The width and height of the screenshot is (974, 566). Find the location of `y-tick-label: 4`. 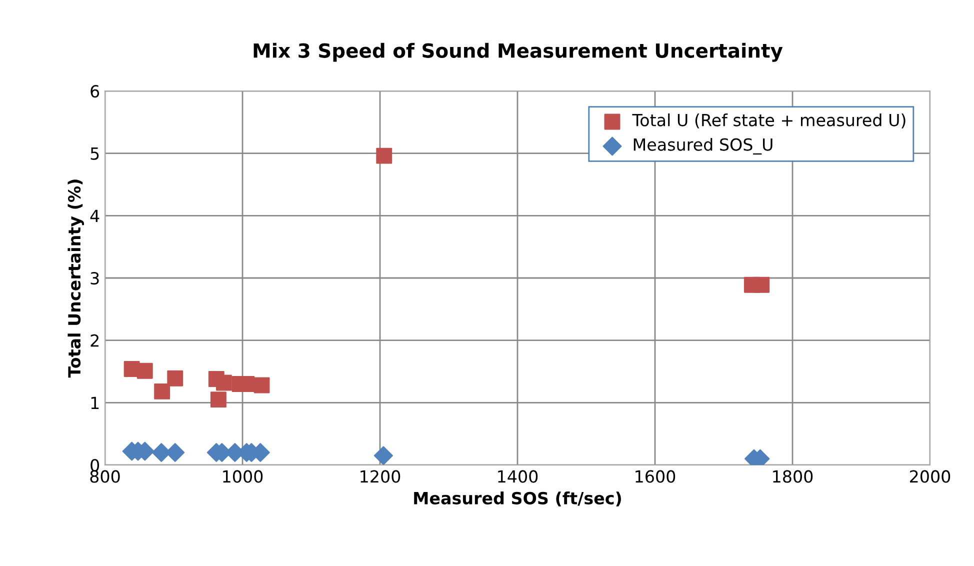

y-tick-label: 4 is located at coordinates (95, 216).